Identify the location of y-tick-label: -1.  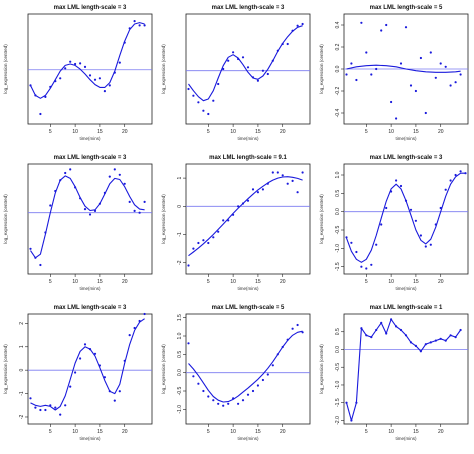
(180, 234).